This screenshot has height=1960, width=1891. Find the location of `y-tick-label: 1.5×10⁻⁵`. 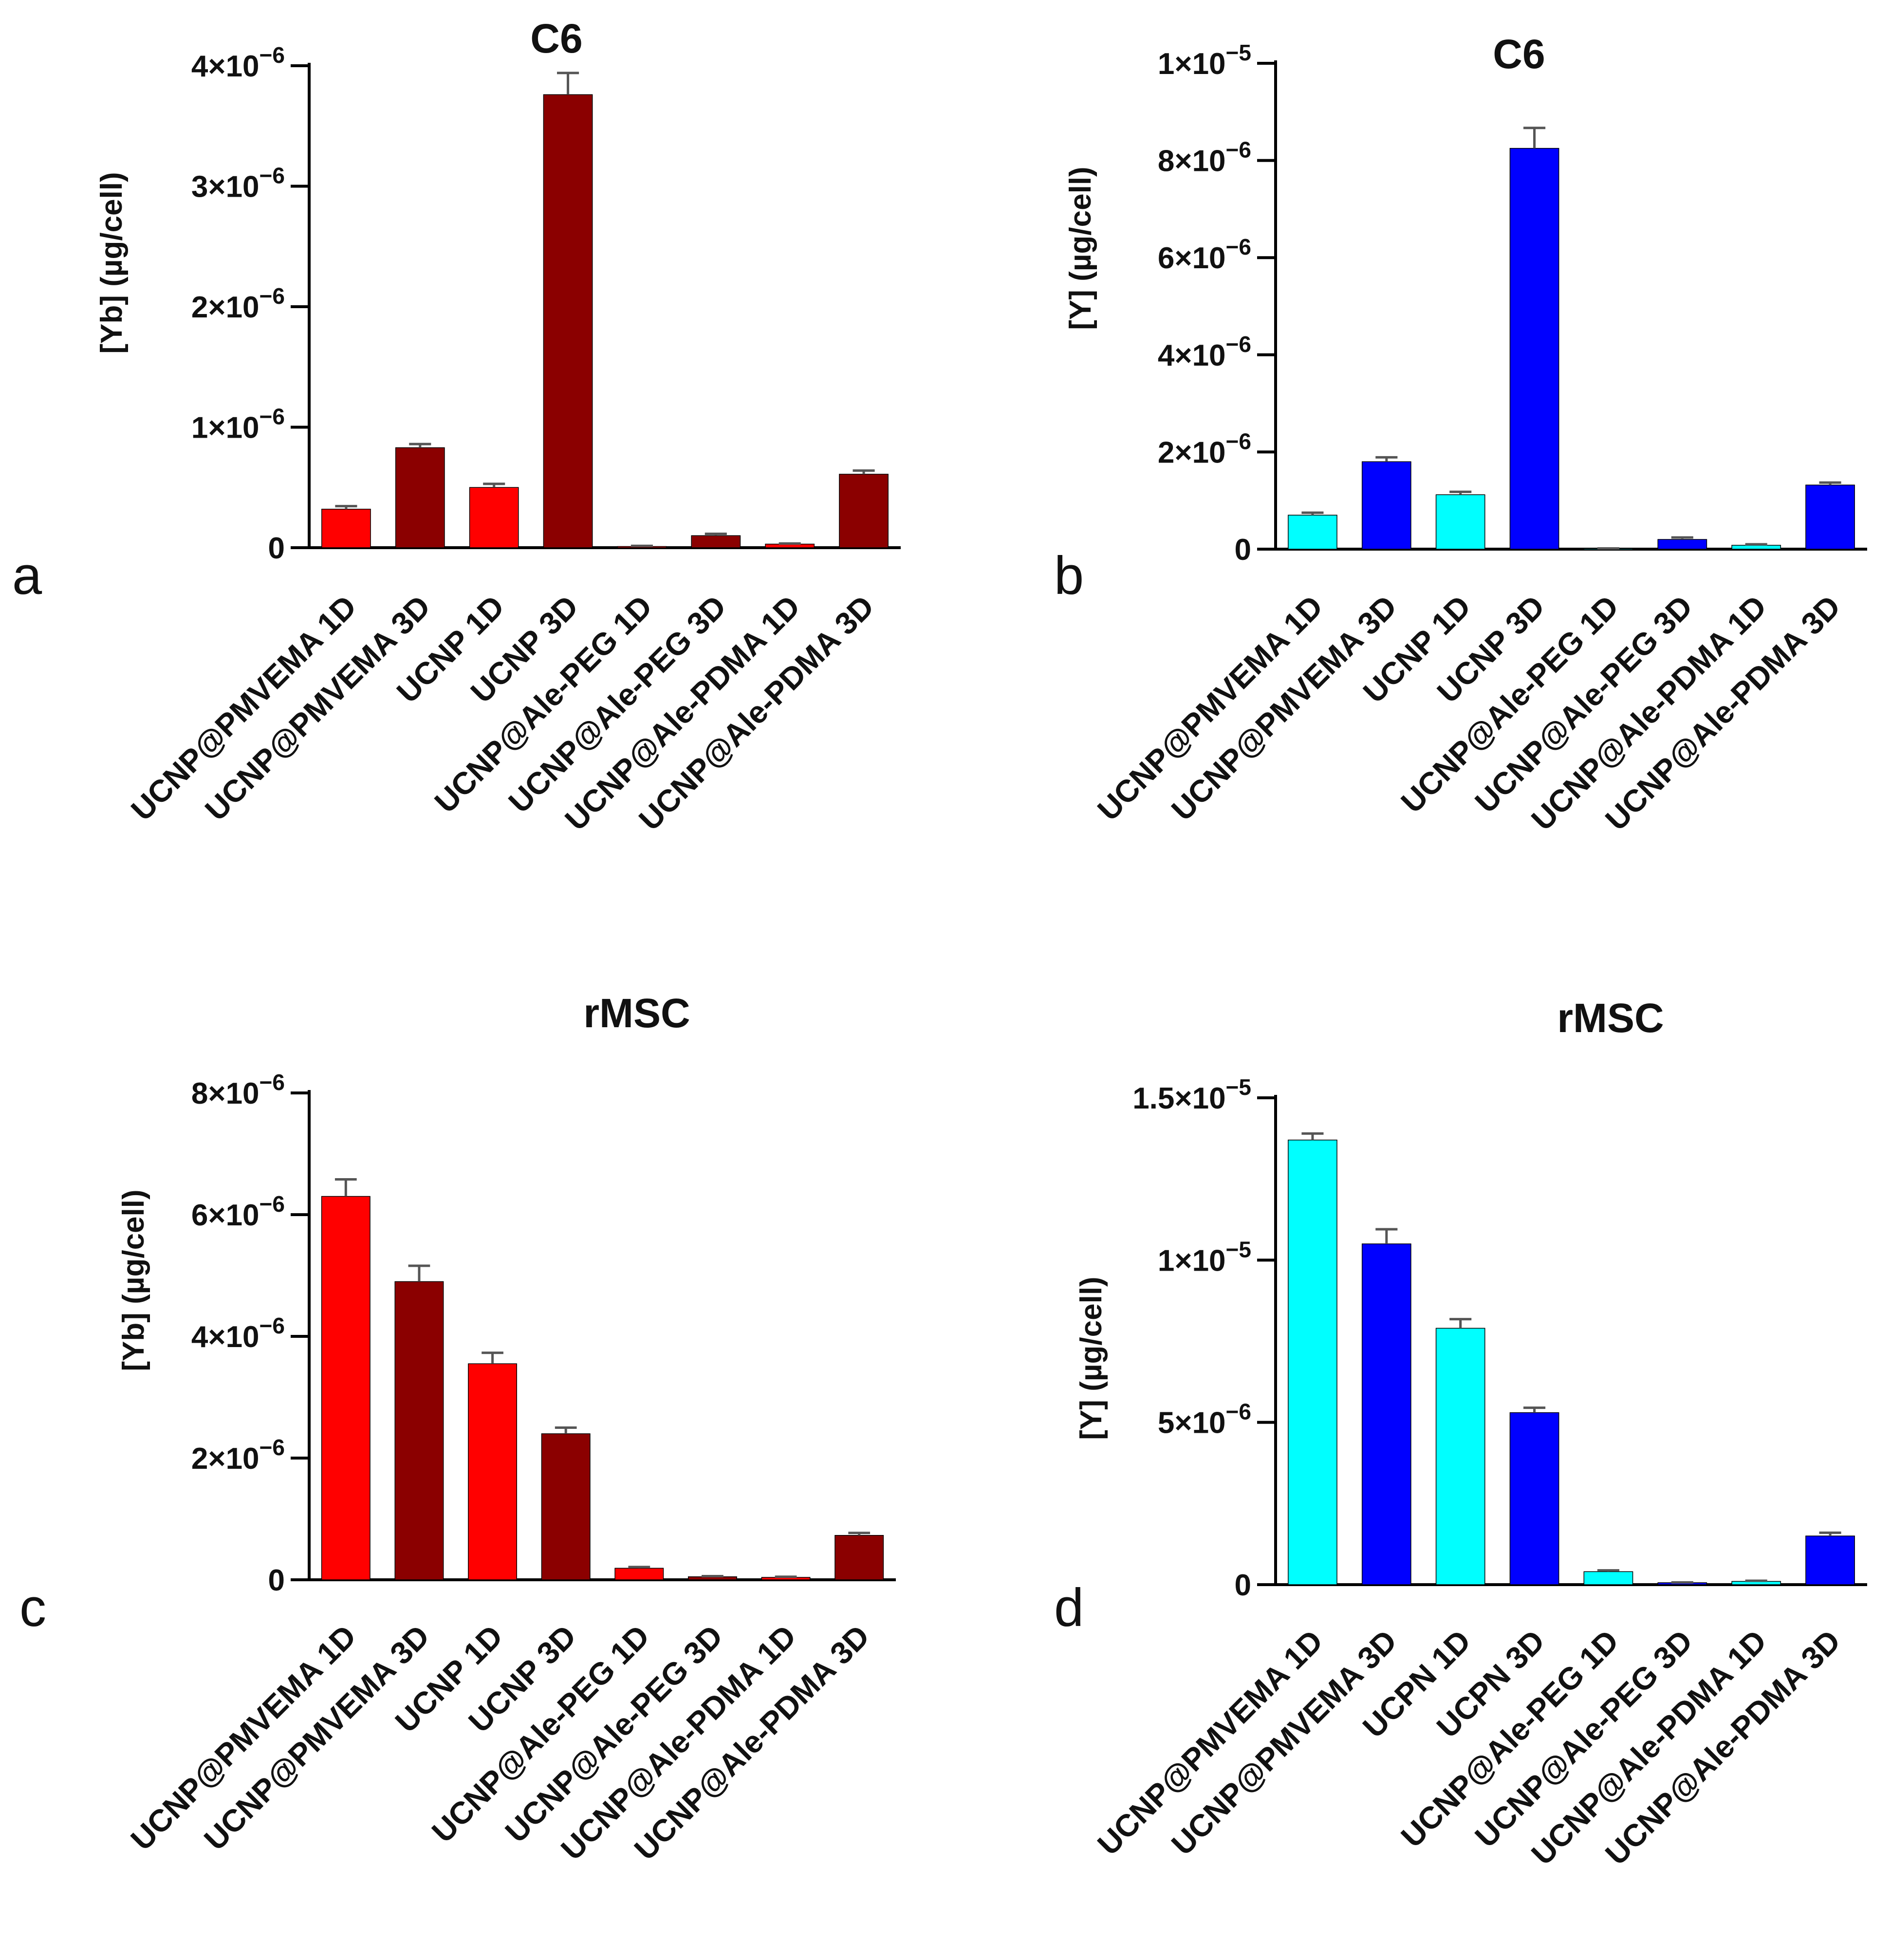

y-tick-label: 1.5×10⁻⁵ is located at coordinates (1191, 1094).